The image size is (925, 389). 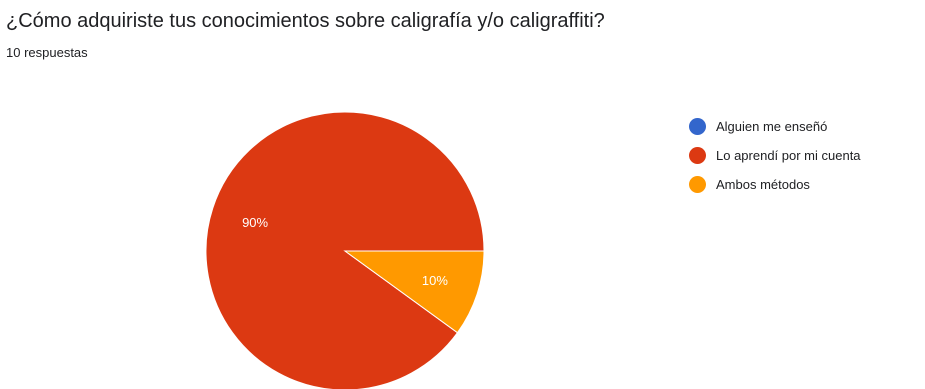 What do you see at coordinates (414, 292) in the screenshot?
I see `pie-slice` at bounding box center [414, 292].